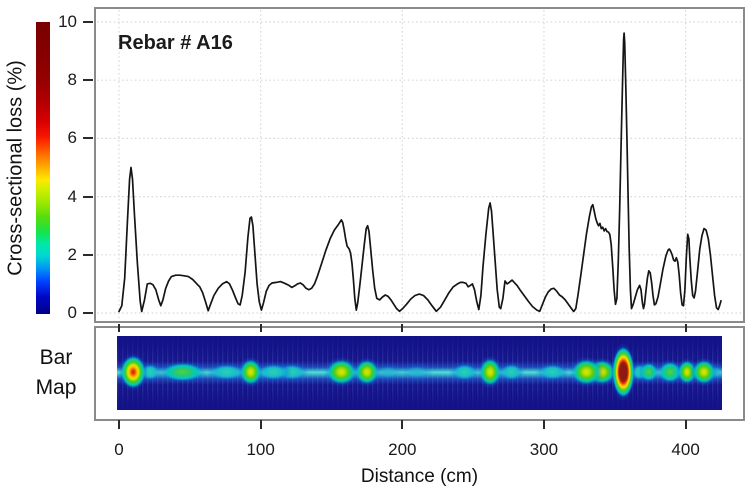 This screenshot has width=750, height=500. What do you see at coordinates (175, 43) in the screenshot?
I see `rebar-id-annotation: Rebar # A16` at bounding box center [175, 43].